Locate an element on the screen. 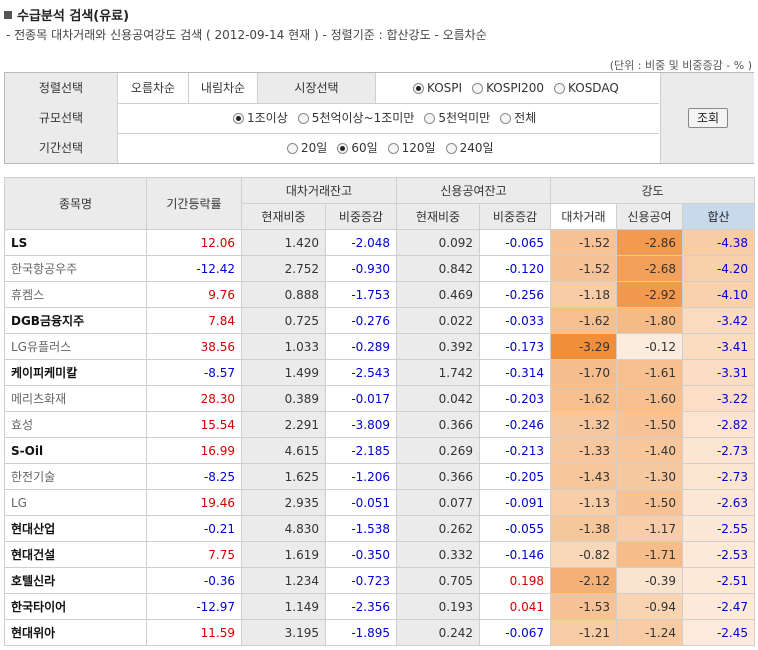 The height and width of the screenshot is (650, 758). market-radio-1: KOSPI200 is located at coordinates (508, 88).